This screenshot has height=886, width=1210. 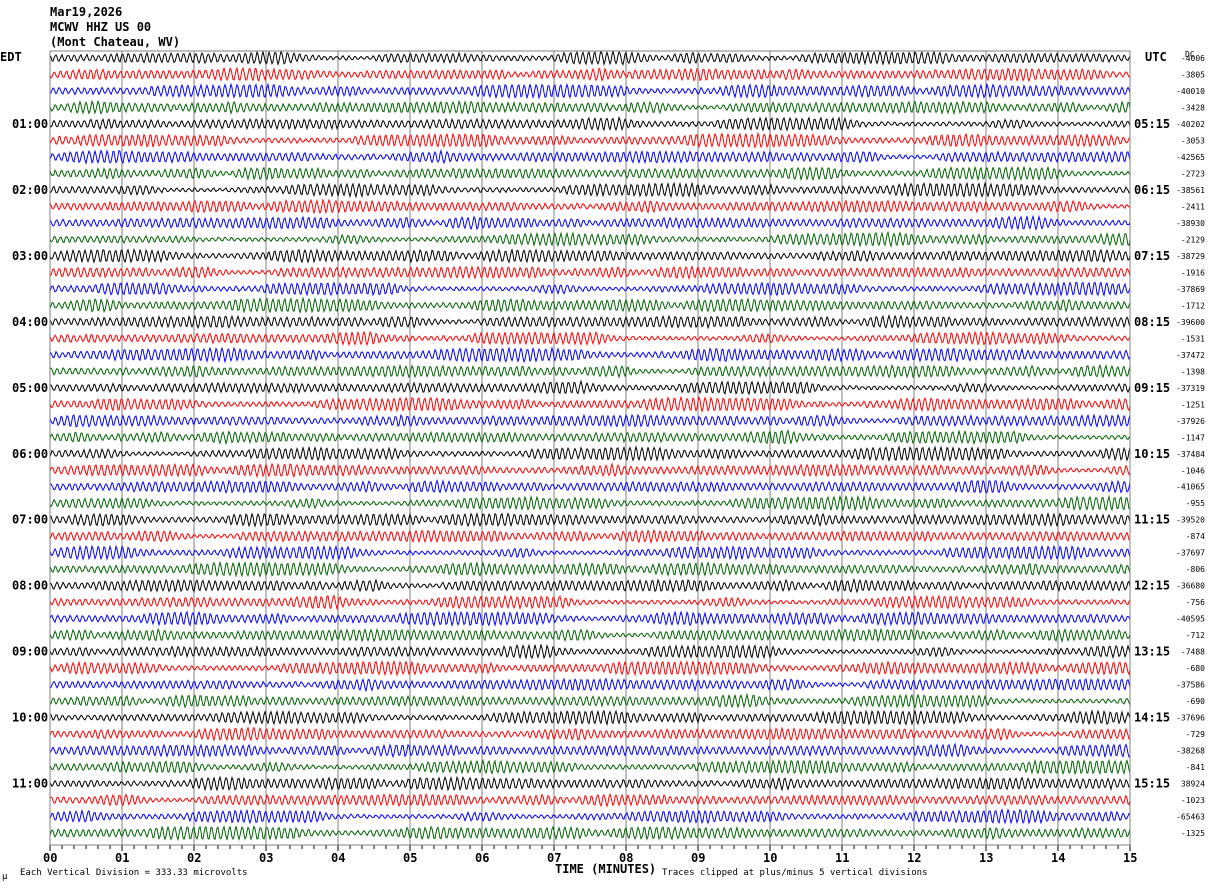 I want to click on x-tick-label: 01, so click(x=122, y=858).